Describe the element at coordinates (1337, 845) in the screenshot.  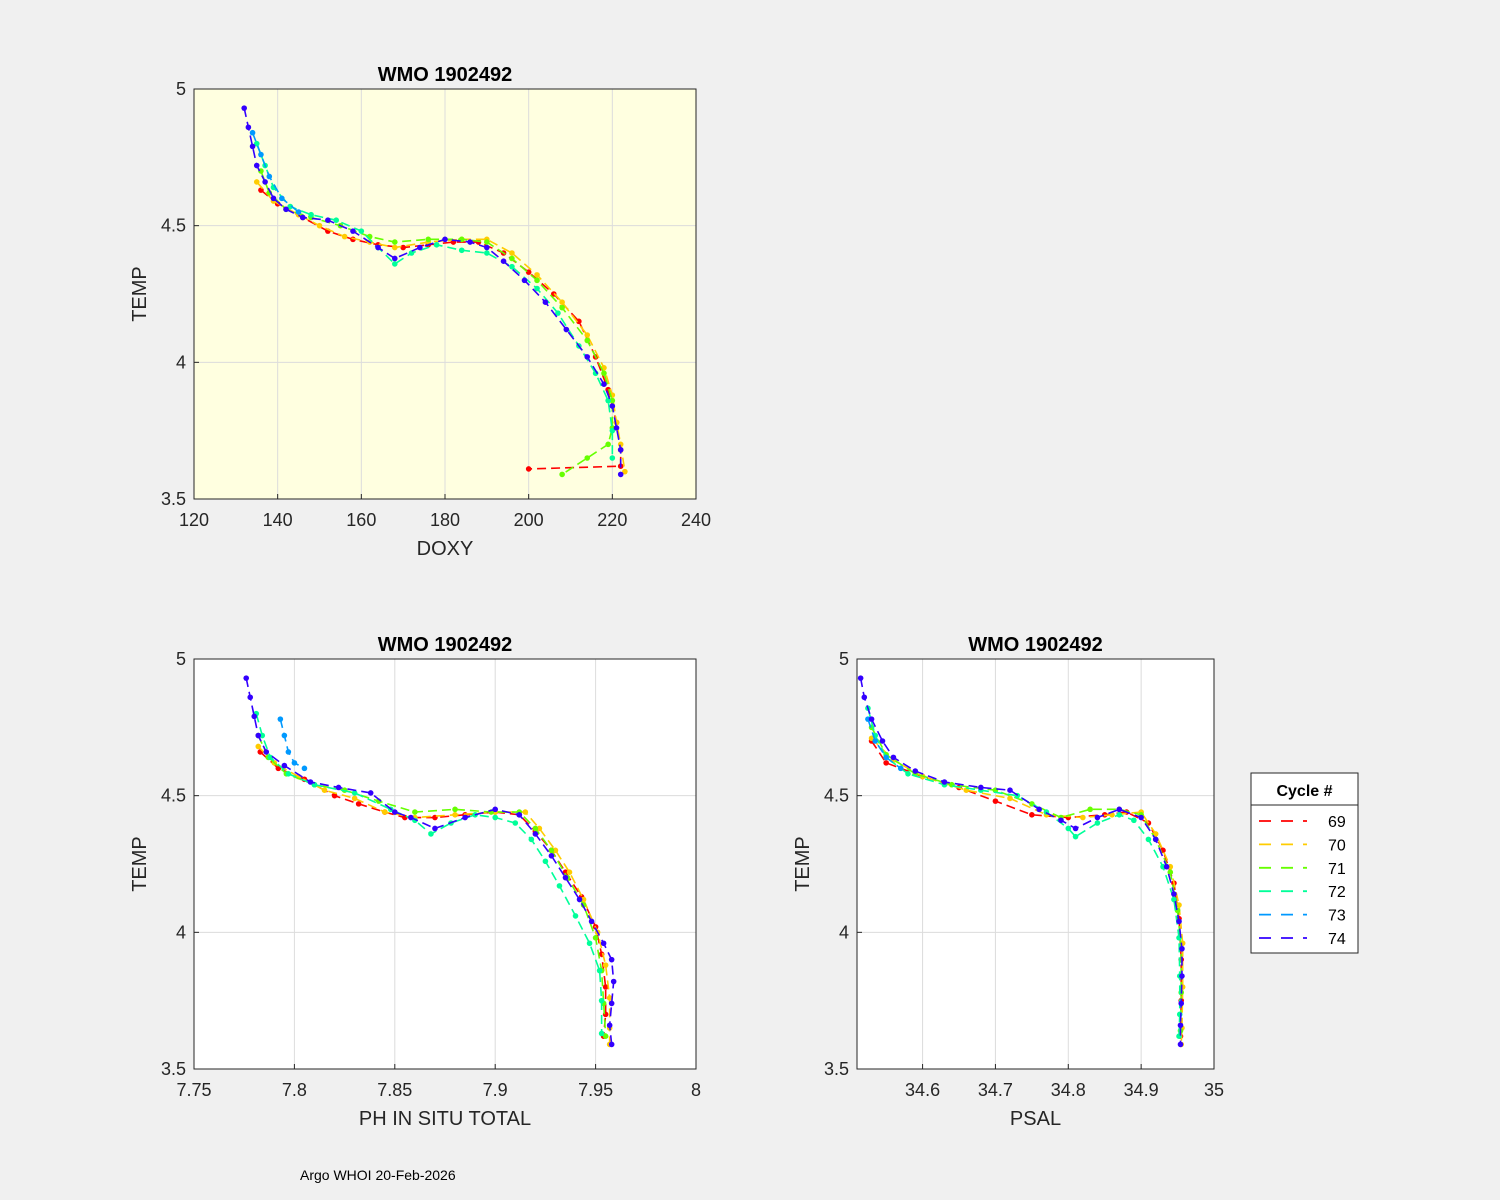
I see `legend-label: 70` at that location.